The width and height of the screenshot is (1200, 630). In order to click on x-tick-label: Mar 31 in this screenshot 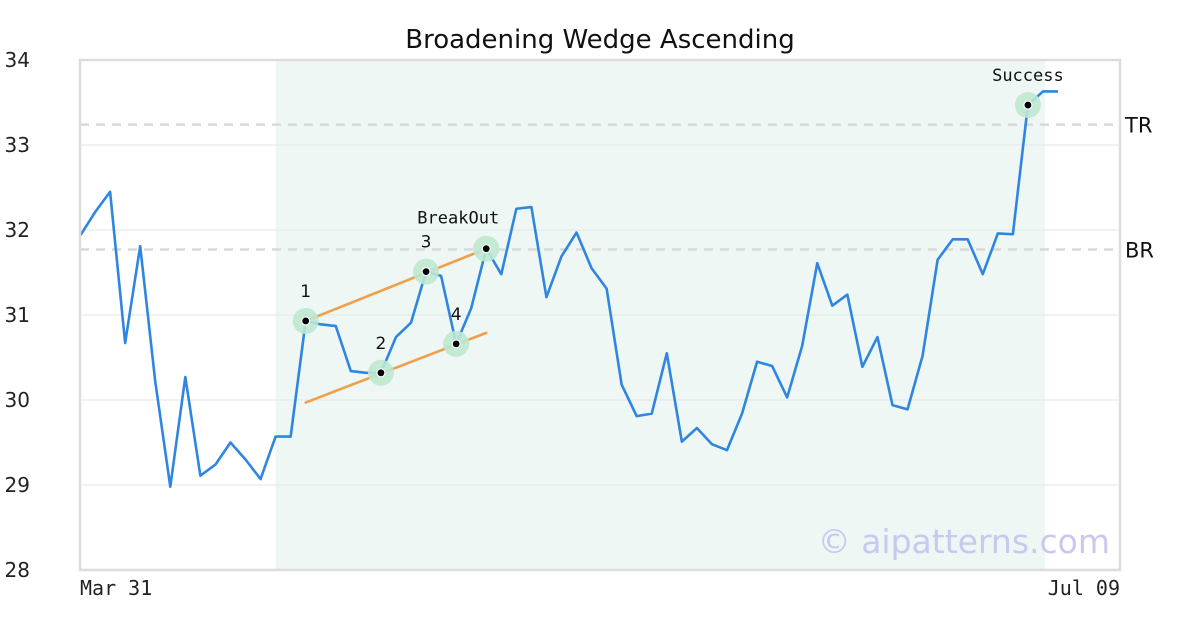, I will do `click(116, 588)`.